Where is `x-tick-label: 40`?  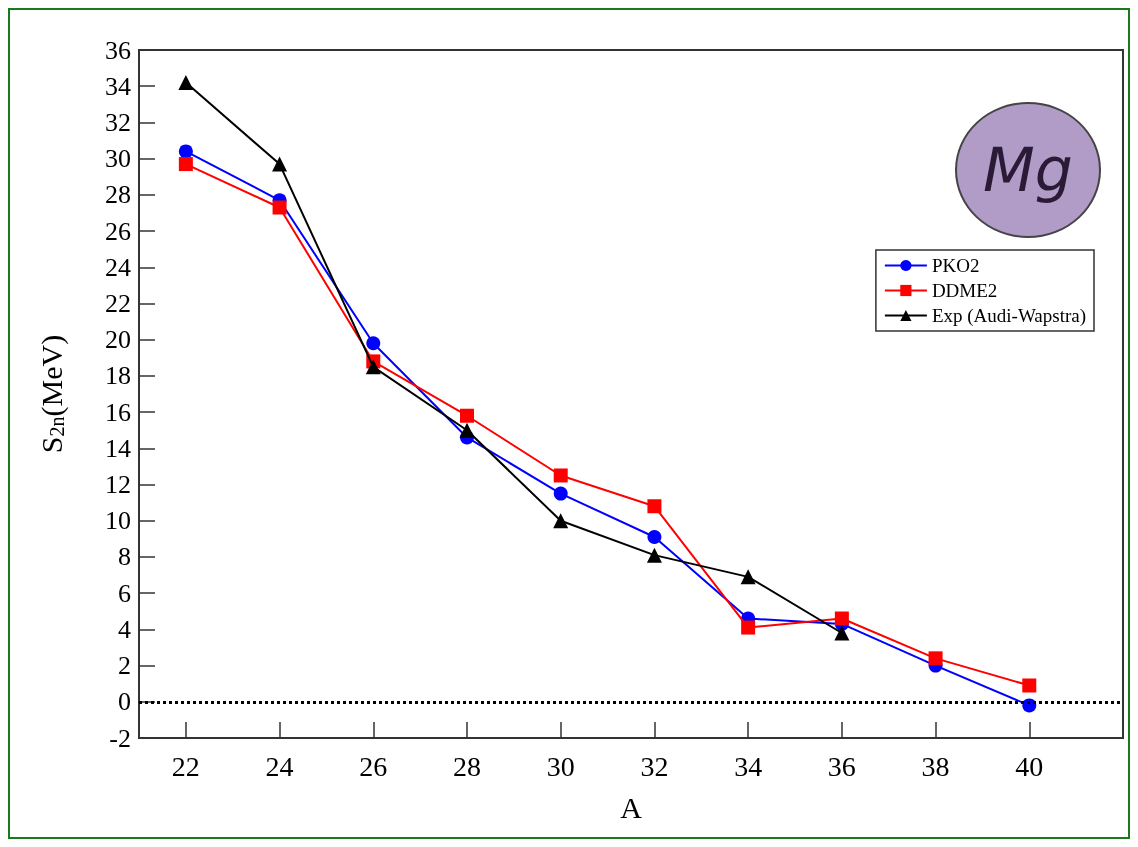 x-tick-label: 40 is located at coordinates (1029, 766).